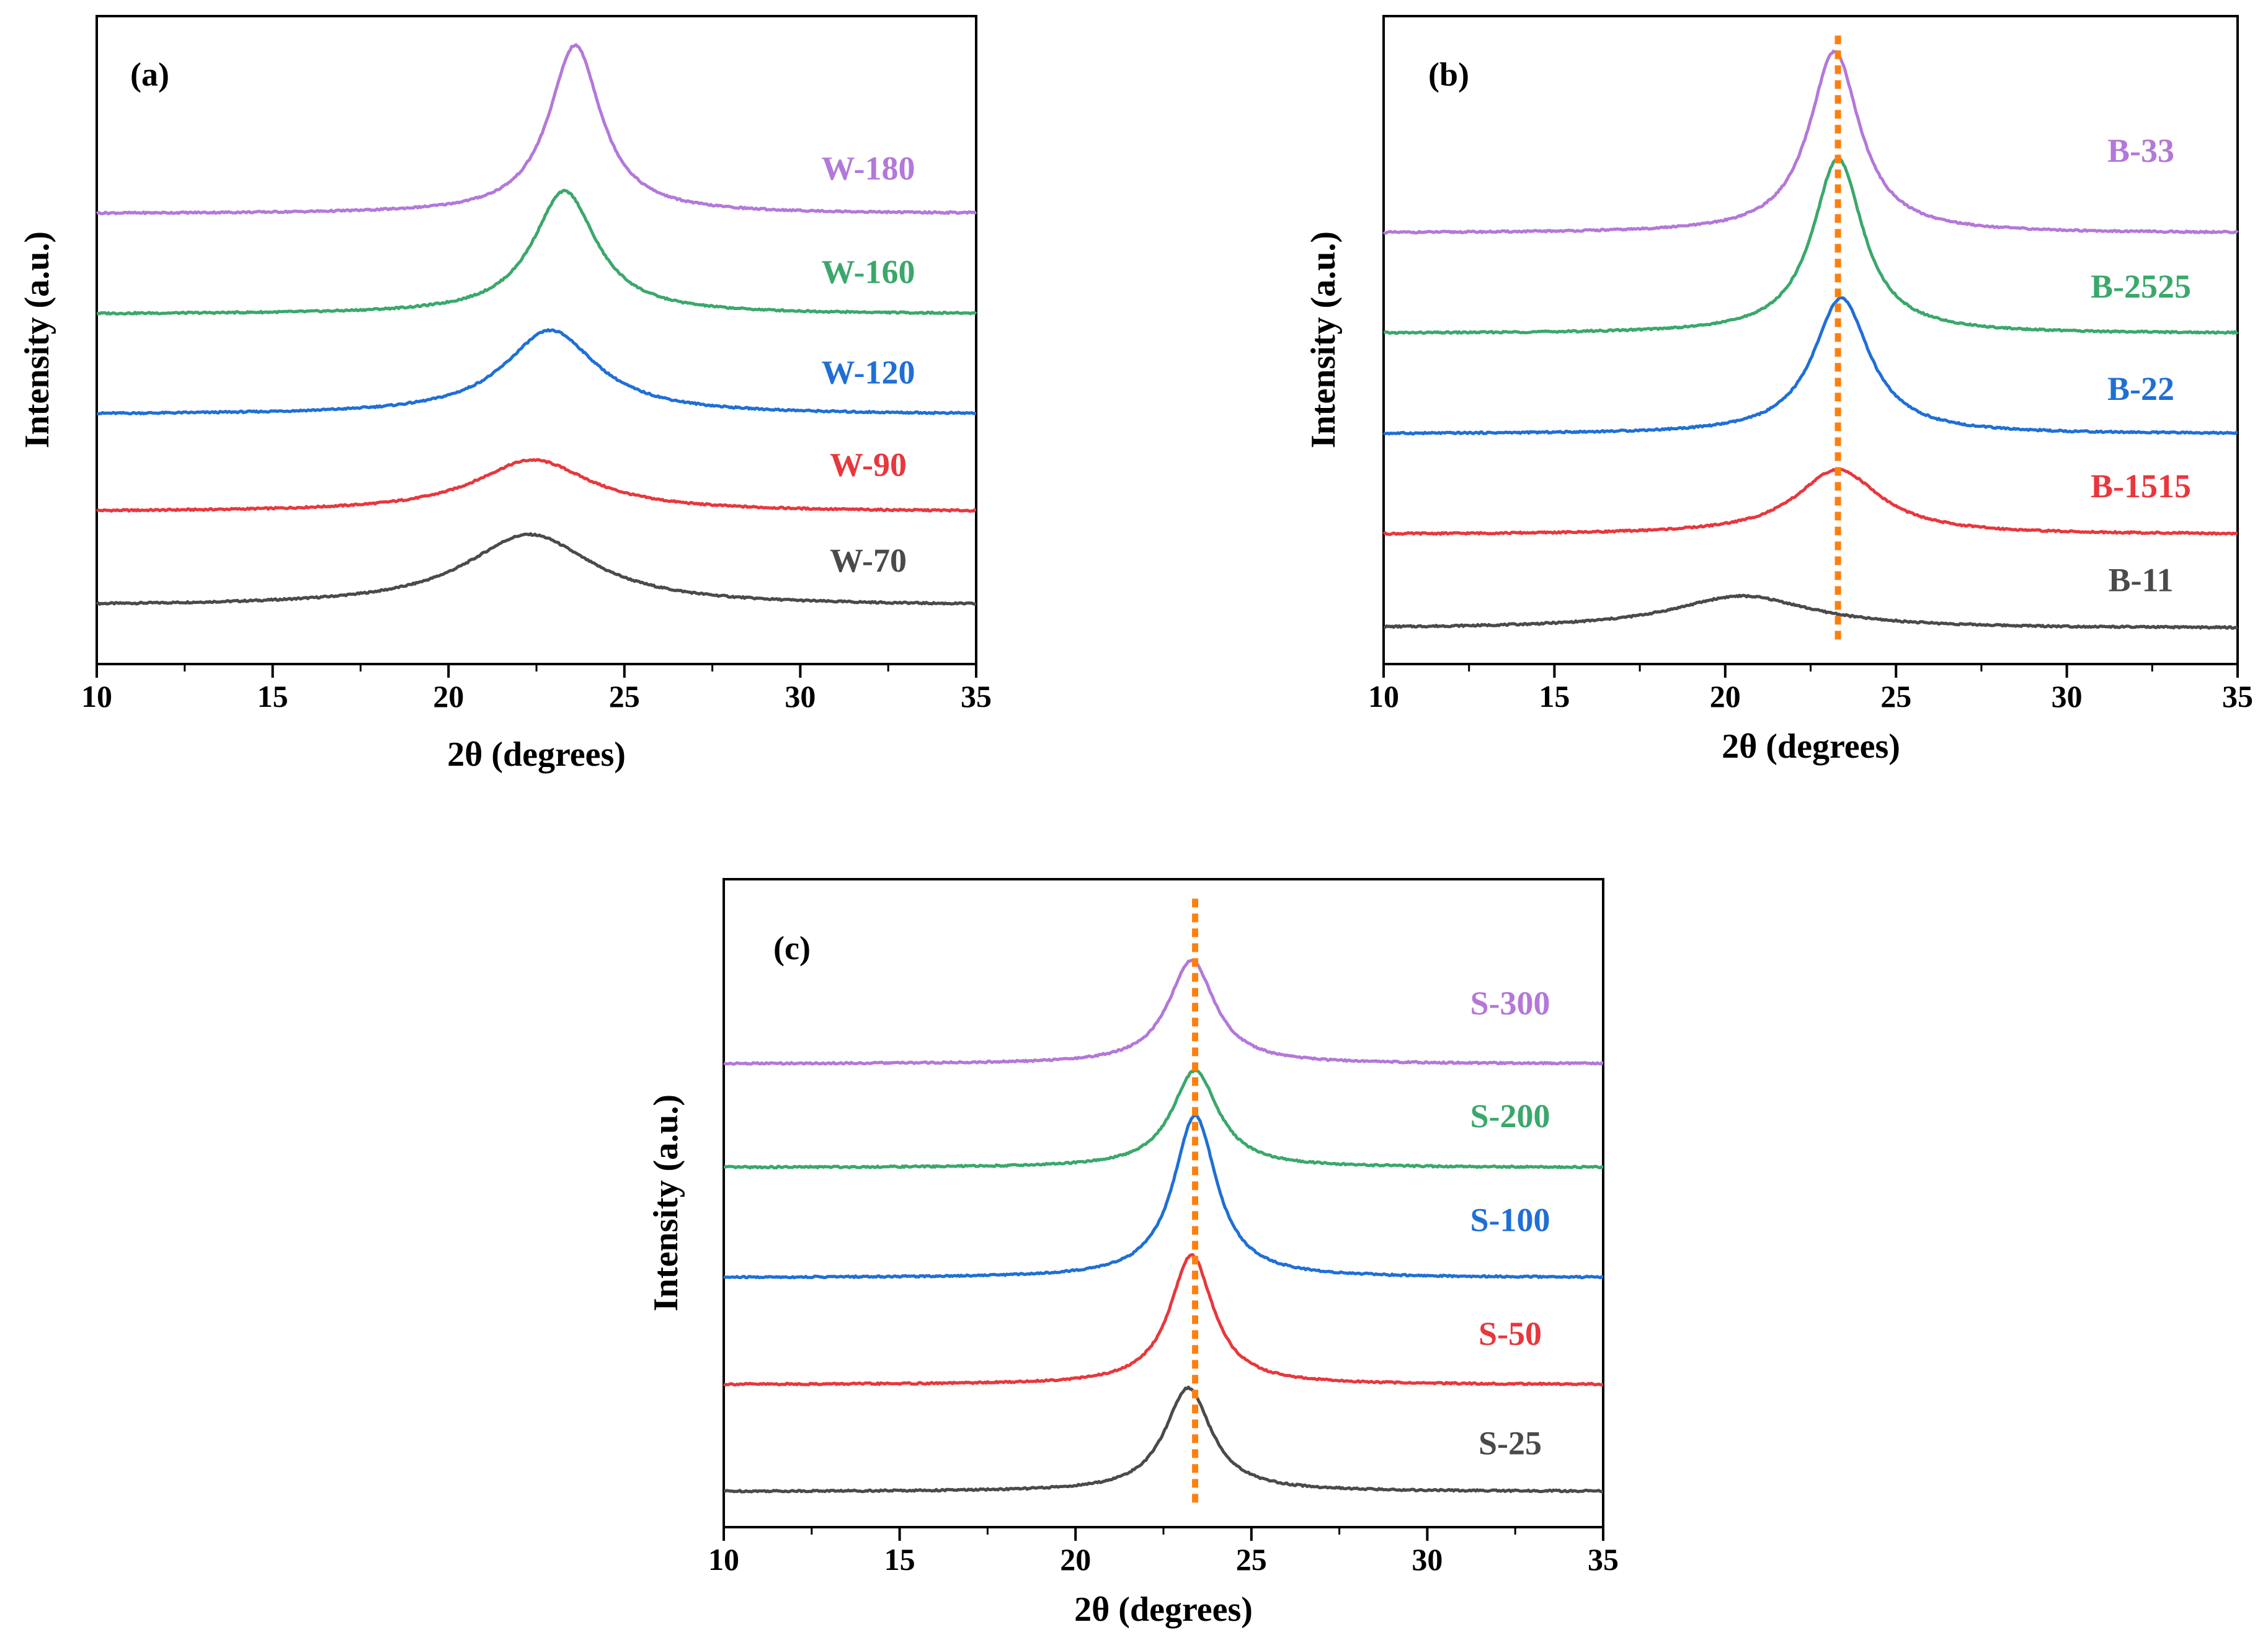  I want to click on panel-a-tick-label: 15, so click(272, 696).